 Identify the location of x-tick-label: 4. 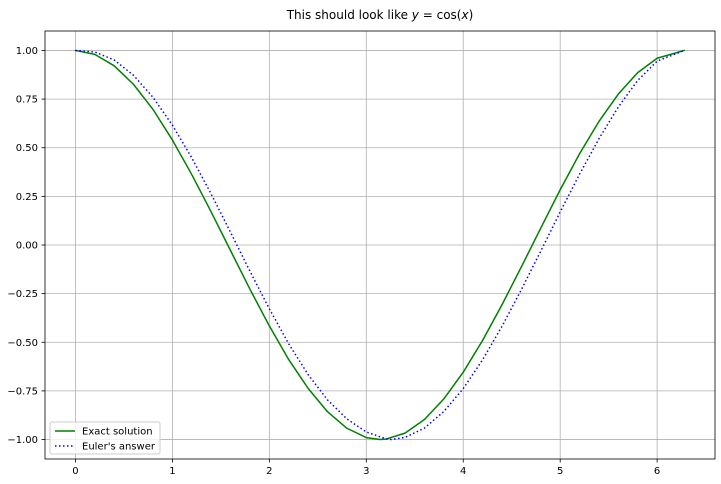
(463, 471).